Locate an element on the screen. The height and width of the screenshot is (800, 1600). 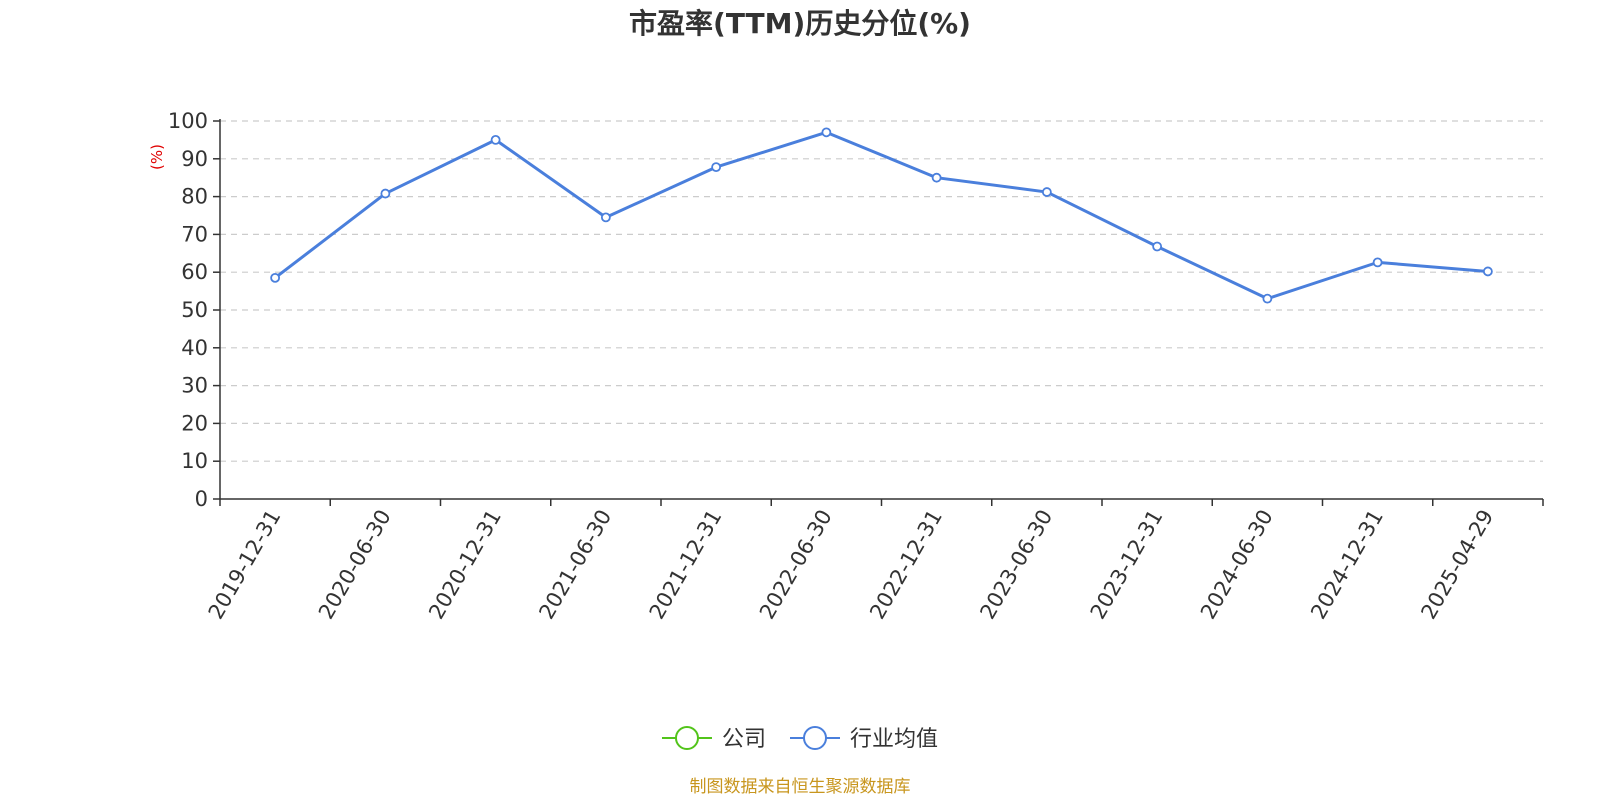
y-tick-label: 50 is located at coordinates (194, 310).